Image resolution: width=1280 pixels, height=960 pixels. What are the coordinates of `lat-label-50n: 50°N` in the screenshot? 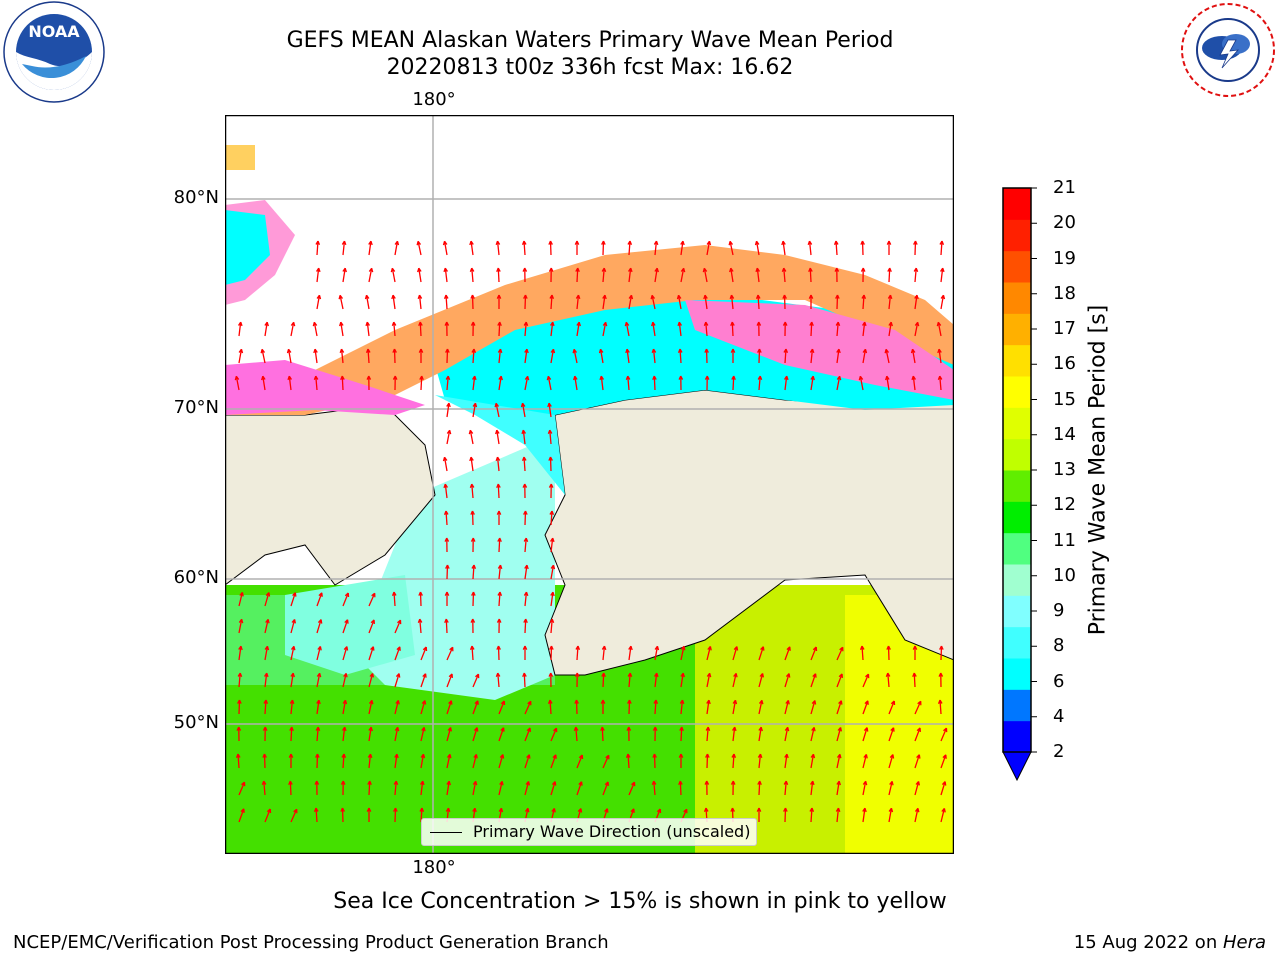 It's located at (196, 722).